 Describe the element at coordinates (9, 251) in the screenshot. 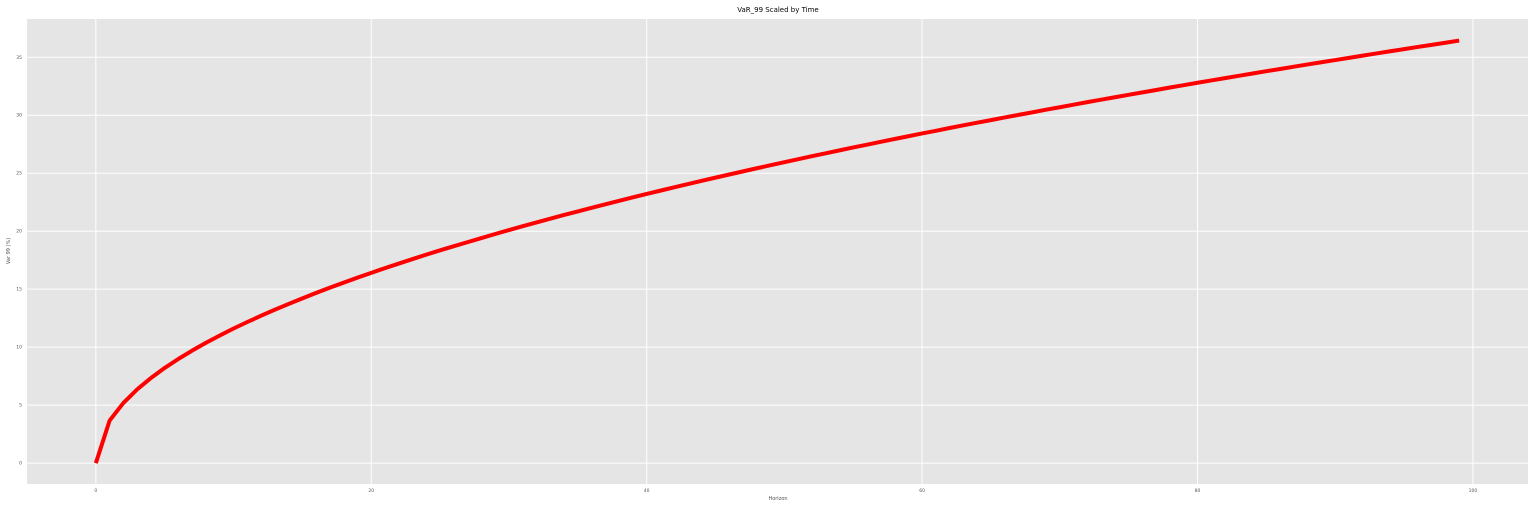

I see `y-axis-label: Var 99 (%)` at that location.